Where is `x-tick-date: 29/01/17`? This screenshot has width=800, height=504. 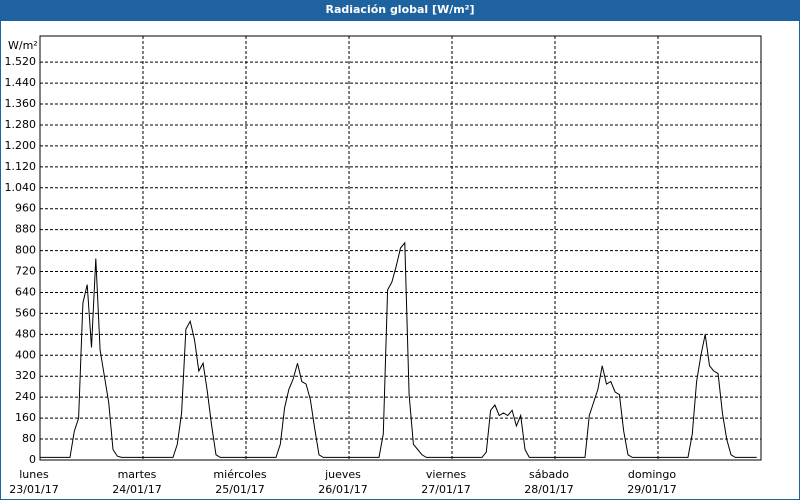
x-tick-date: 29/01/17 is located at coordinates (651, 489).